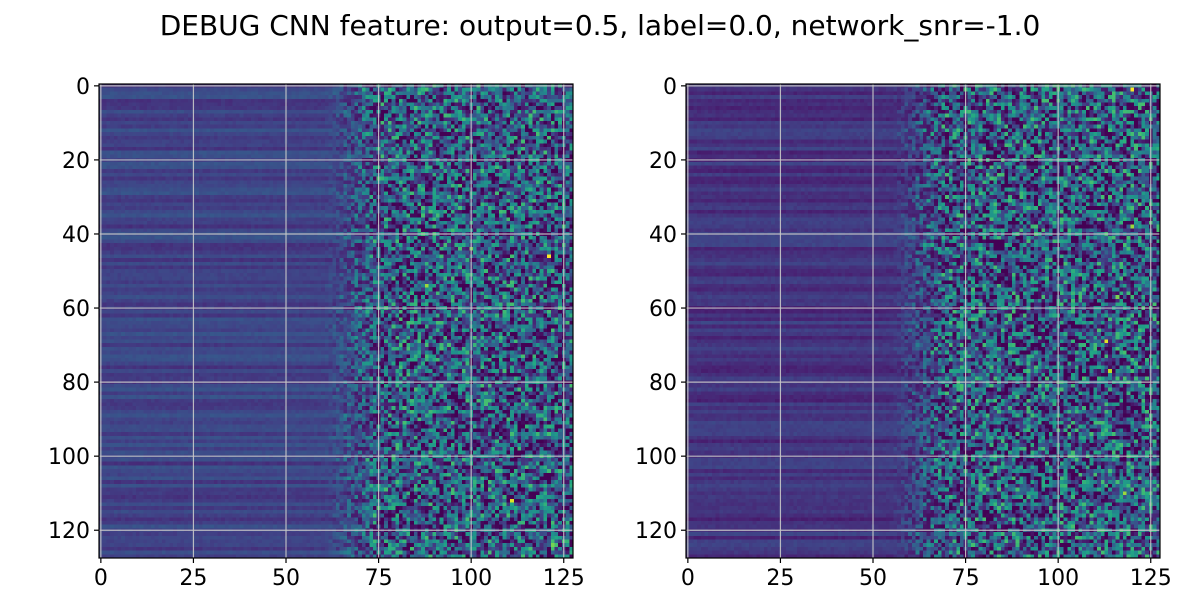 This screenshot has width=1200, height=600. What do you see at coordinates (656, 531) in the screenshot?
I see `y-tick-label-right-6: 120` at bounding box center [656, 531].